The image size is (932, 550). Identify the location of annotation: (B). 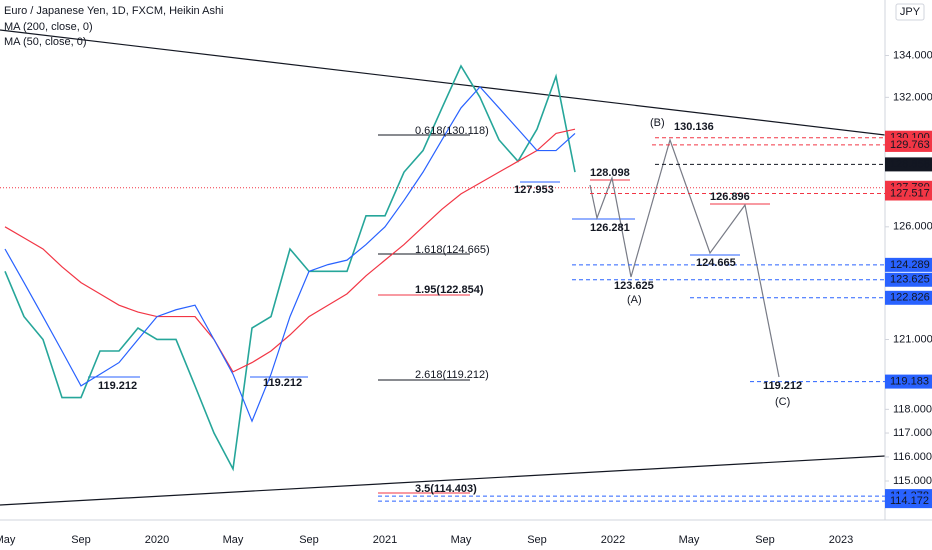
(657, 123).